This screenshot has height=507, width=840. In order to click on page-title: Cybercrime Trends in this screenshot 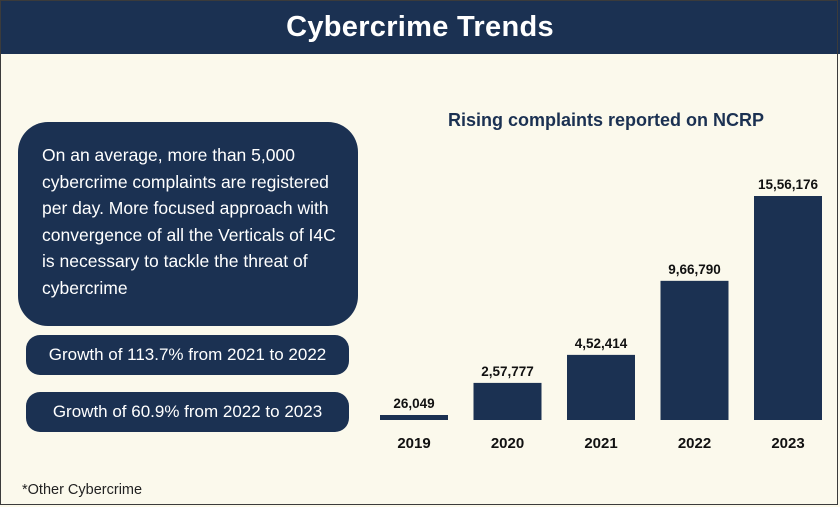, I will do `click(420, 26)`.